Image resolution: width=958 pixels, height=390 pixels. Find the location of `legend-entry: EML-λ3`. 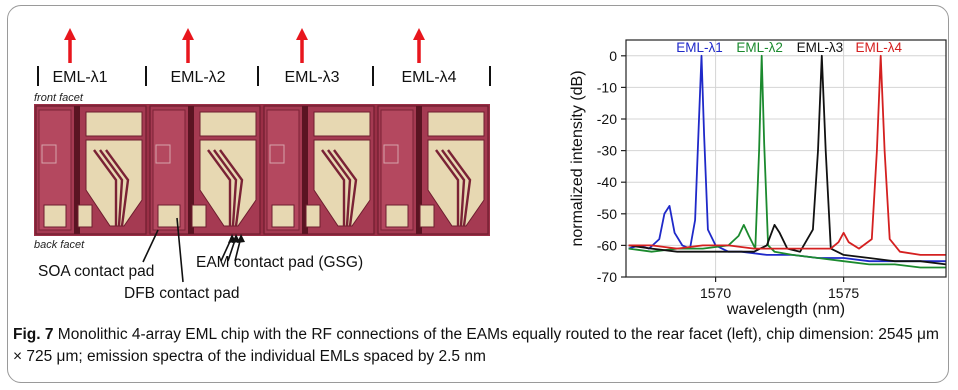

legend-entry: EML-λ3 is located at coordinates (820, 47).